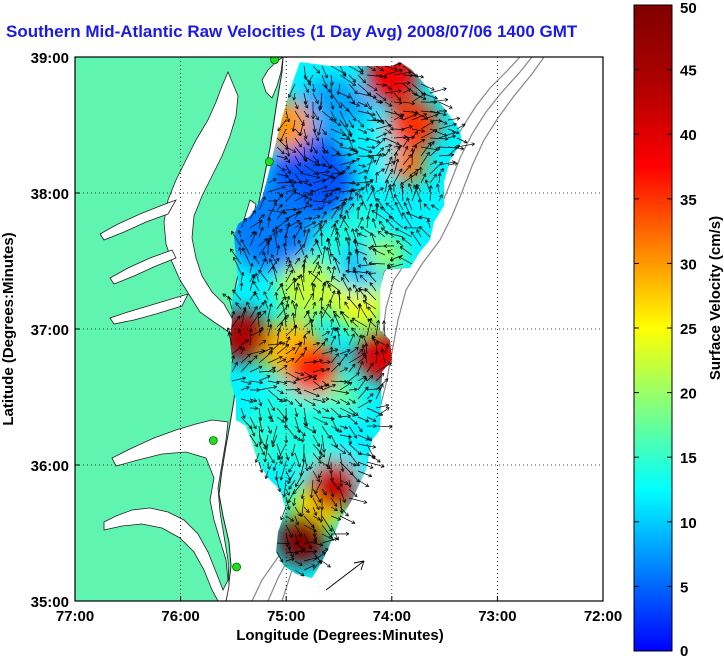 The height and width of the screenshot is (659, 724). I want to click on x-tick-labels: 77:00 76:00 75:00 74:00 73:00 72:00, so click(339, 610).